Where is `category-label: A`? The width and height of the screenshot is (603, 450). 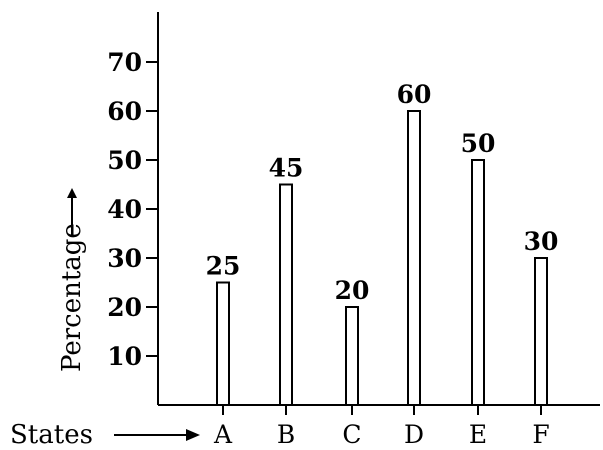
category-label: A is located at coordinates (223, 434).